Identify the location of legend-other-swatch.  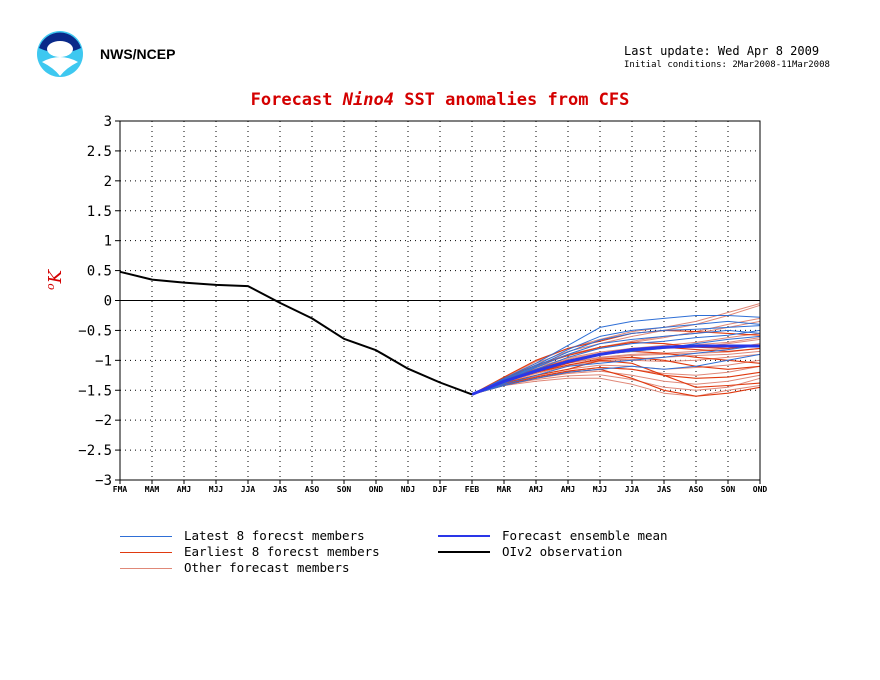
(146, 568).